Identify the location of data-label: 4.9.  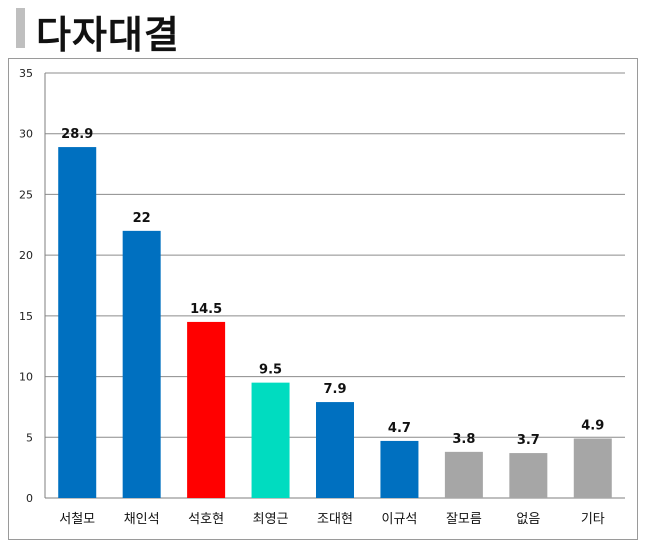
(592, 426).